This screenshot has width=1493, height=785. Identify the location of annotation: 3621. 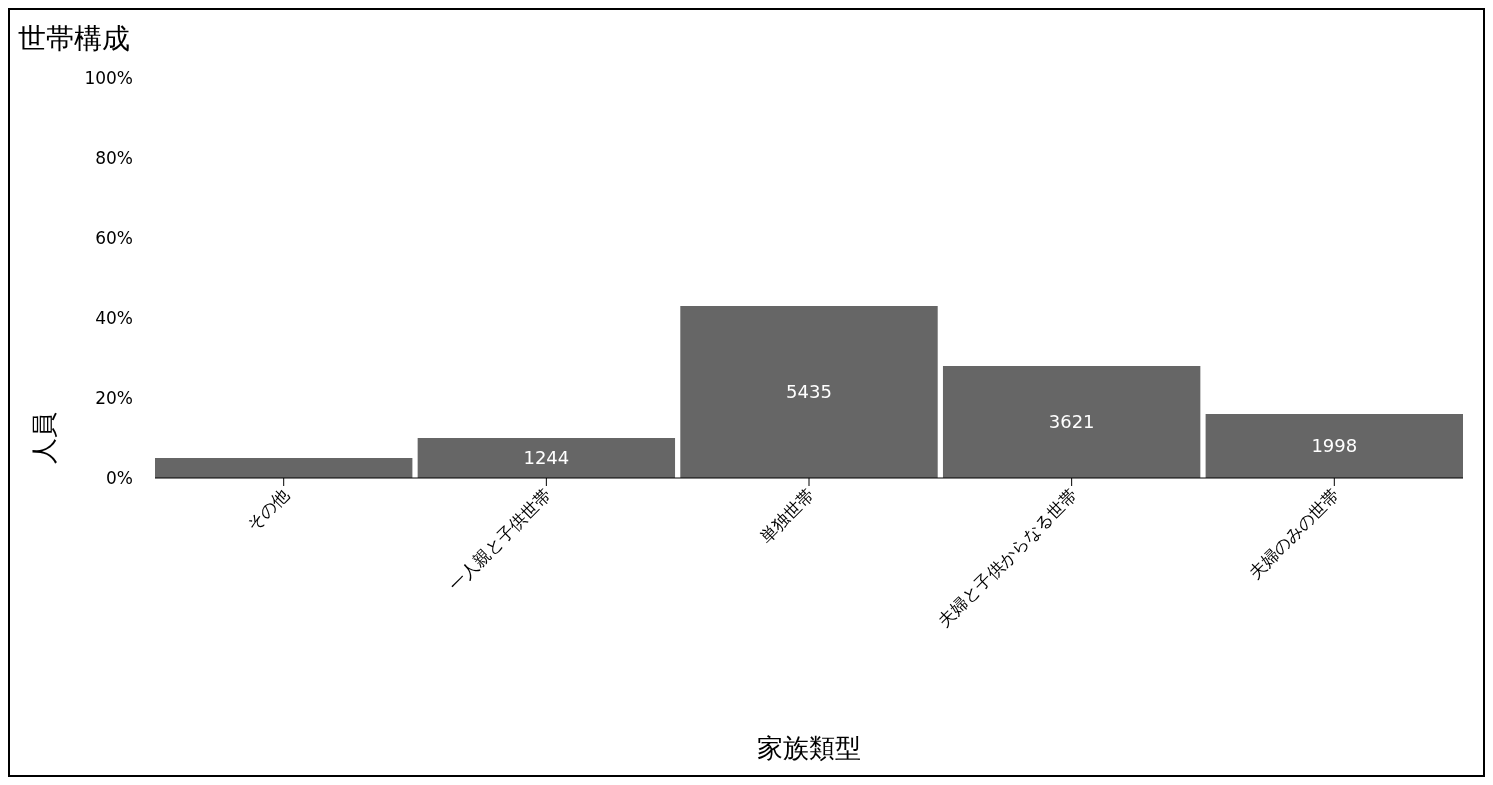
(1071, 422).